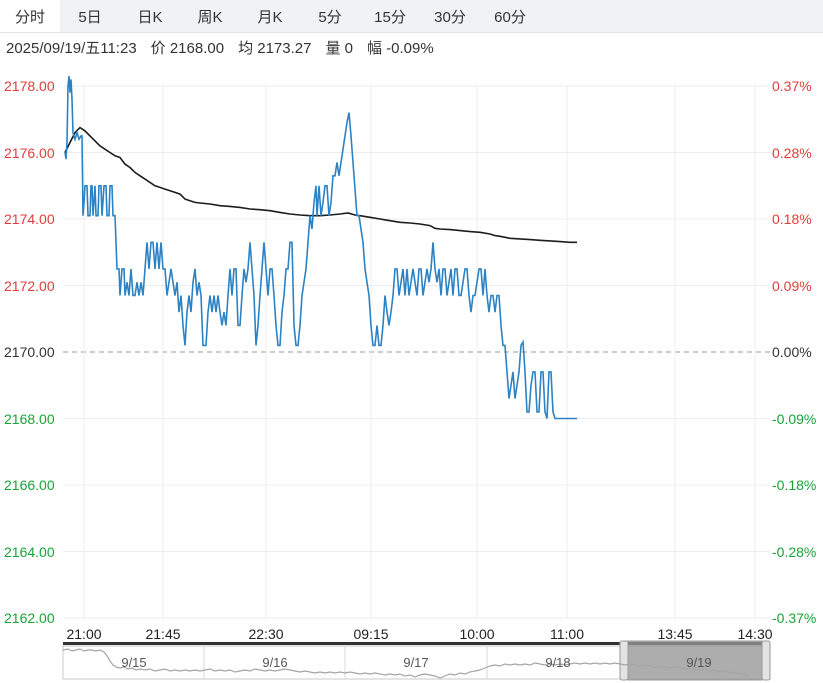 The height and width of the screenshot is (683, 823). Describe the element at coordinates (755, 634) in the screenshot. I see `time-axis-label: 14:30` at that location.